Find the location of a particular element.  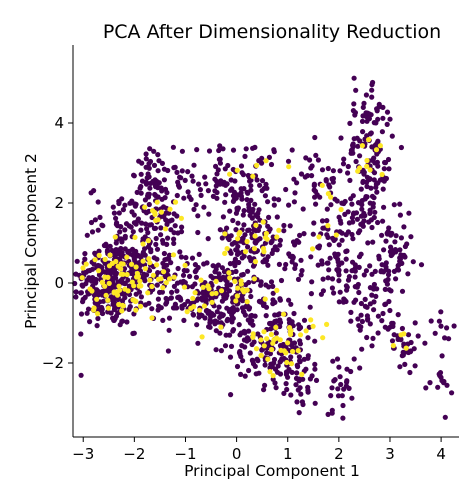

x-tick-label: 3 is located at coordinates (390, 454).